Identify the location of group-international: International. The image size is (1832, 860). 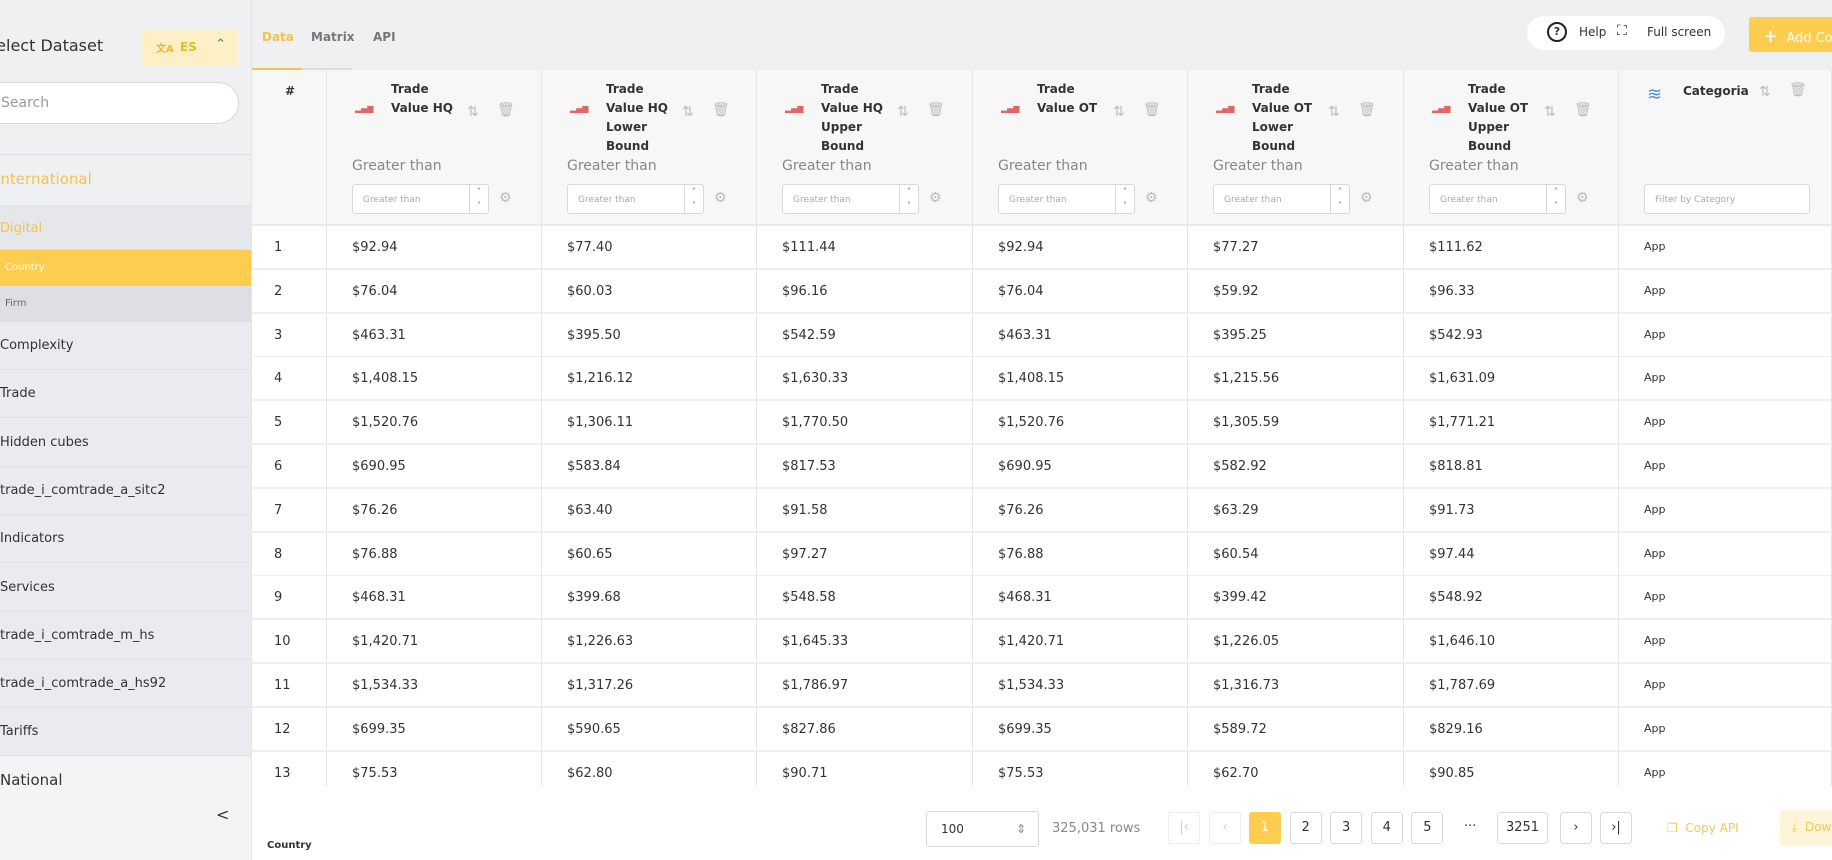
(46, 179).